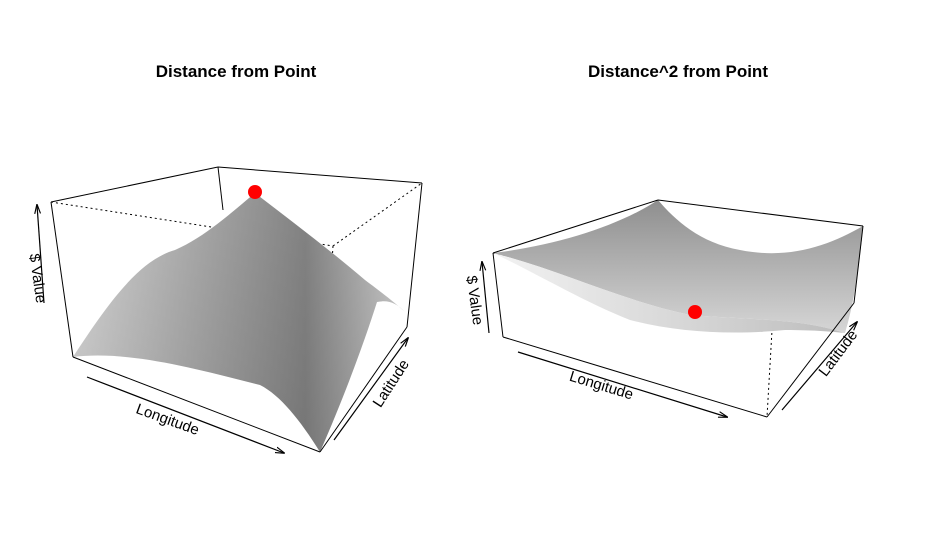  I want to click on chart-title: Distance^2 from Point, so click(678, 71).